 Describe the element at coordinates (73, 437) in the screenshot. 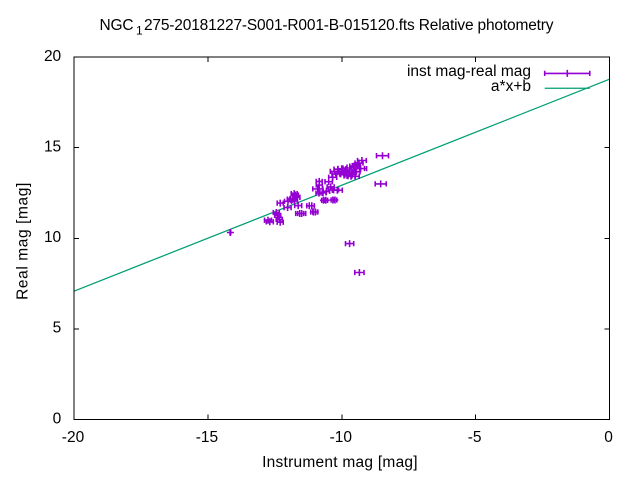

I see `svg-text: -20` at that location.